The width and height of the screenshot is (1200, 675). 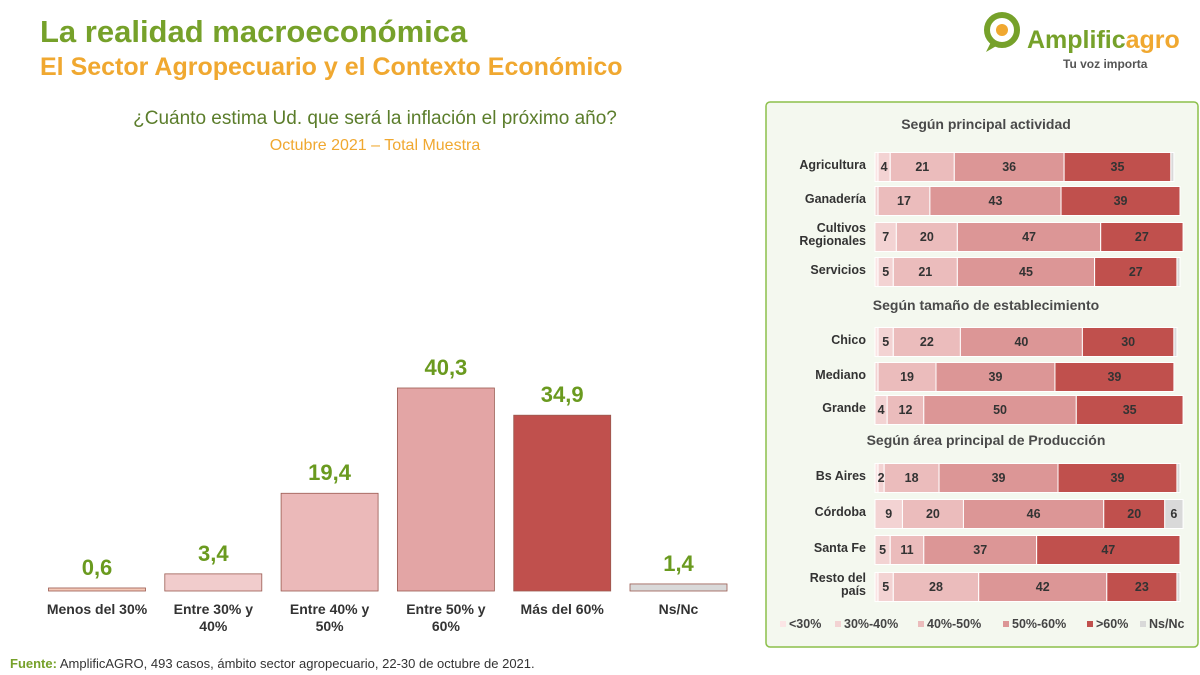 What do you see at coordinates (1039, 624) in the screenshot?
I see `legend-label: 50%-60%` at bounding box center [1039, 624].